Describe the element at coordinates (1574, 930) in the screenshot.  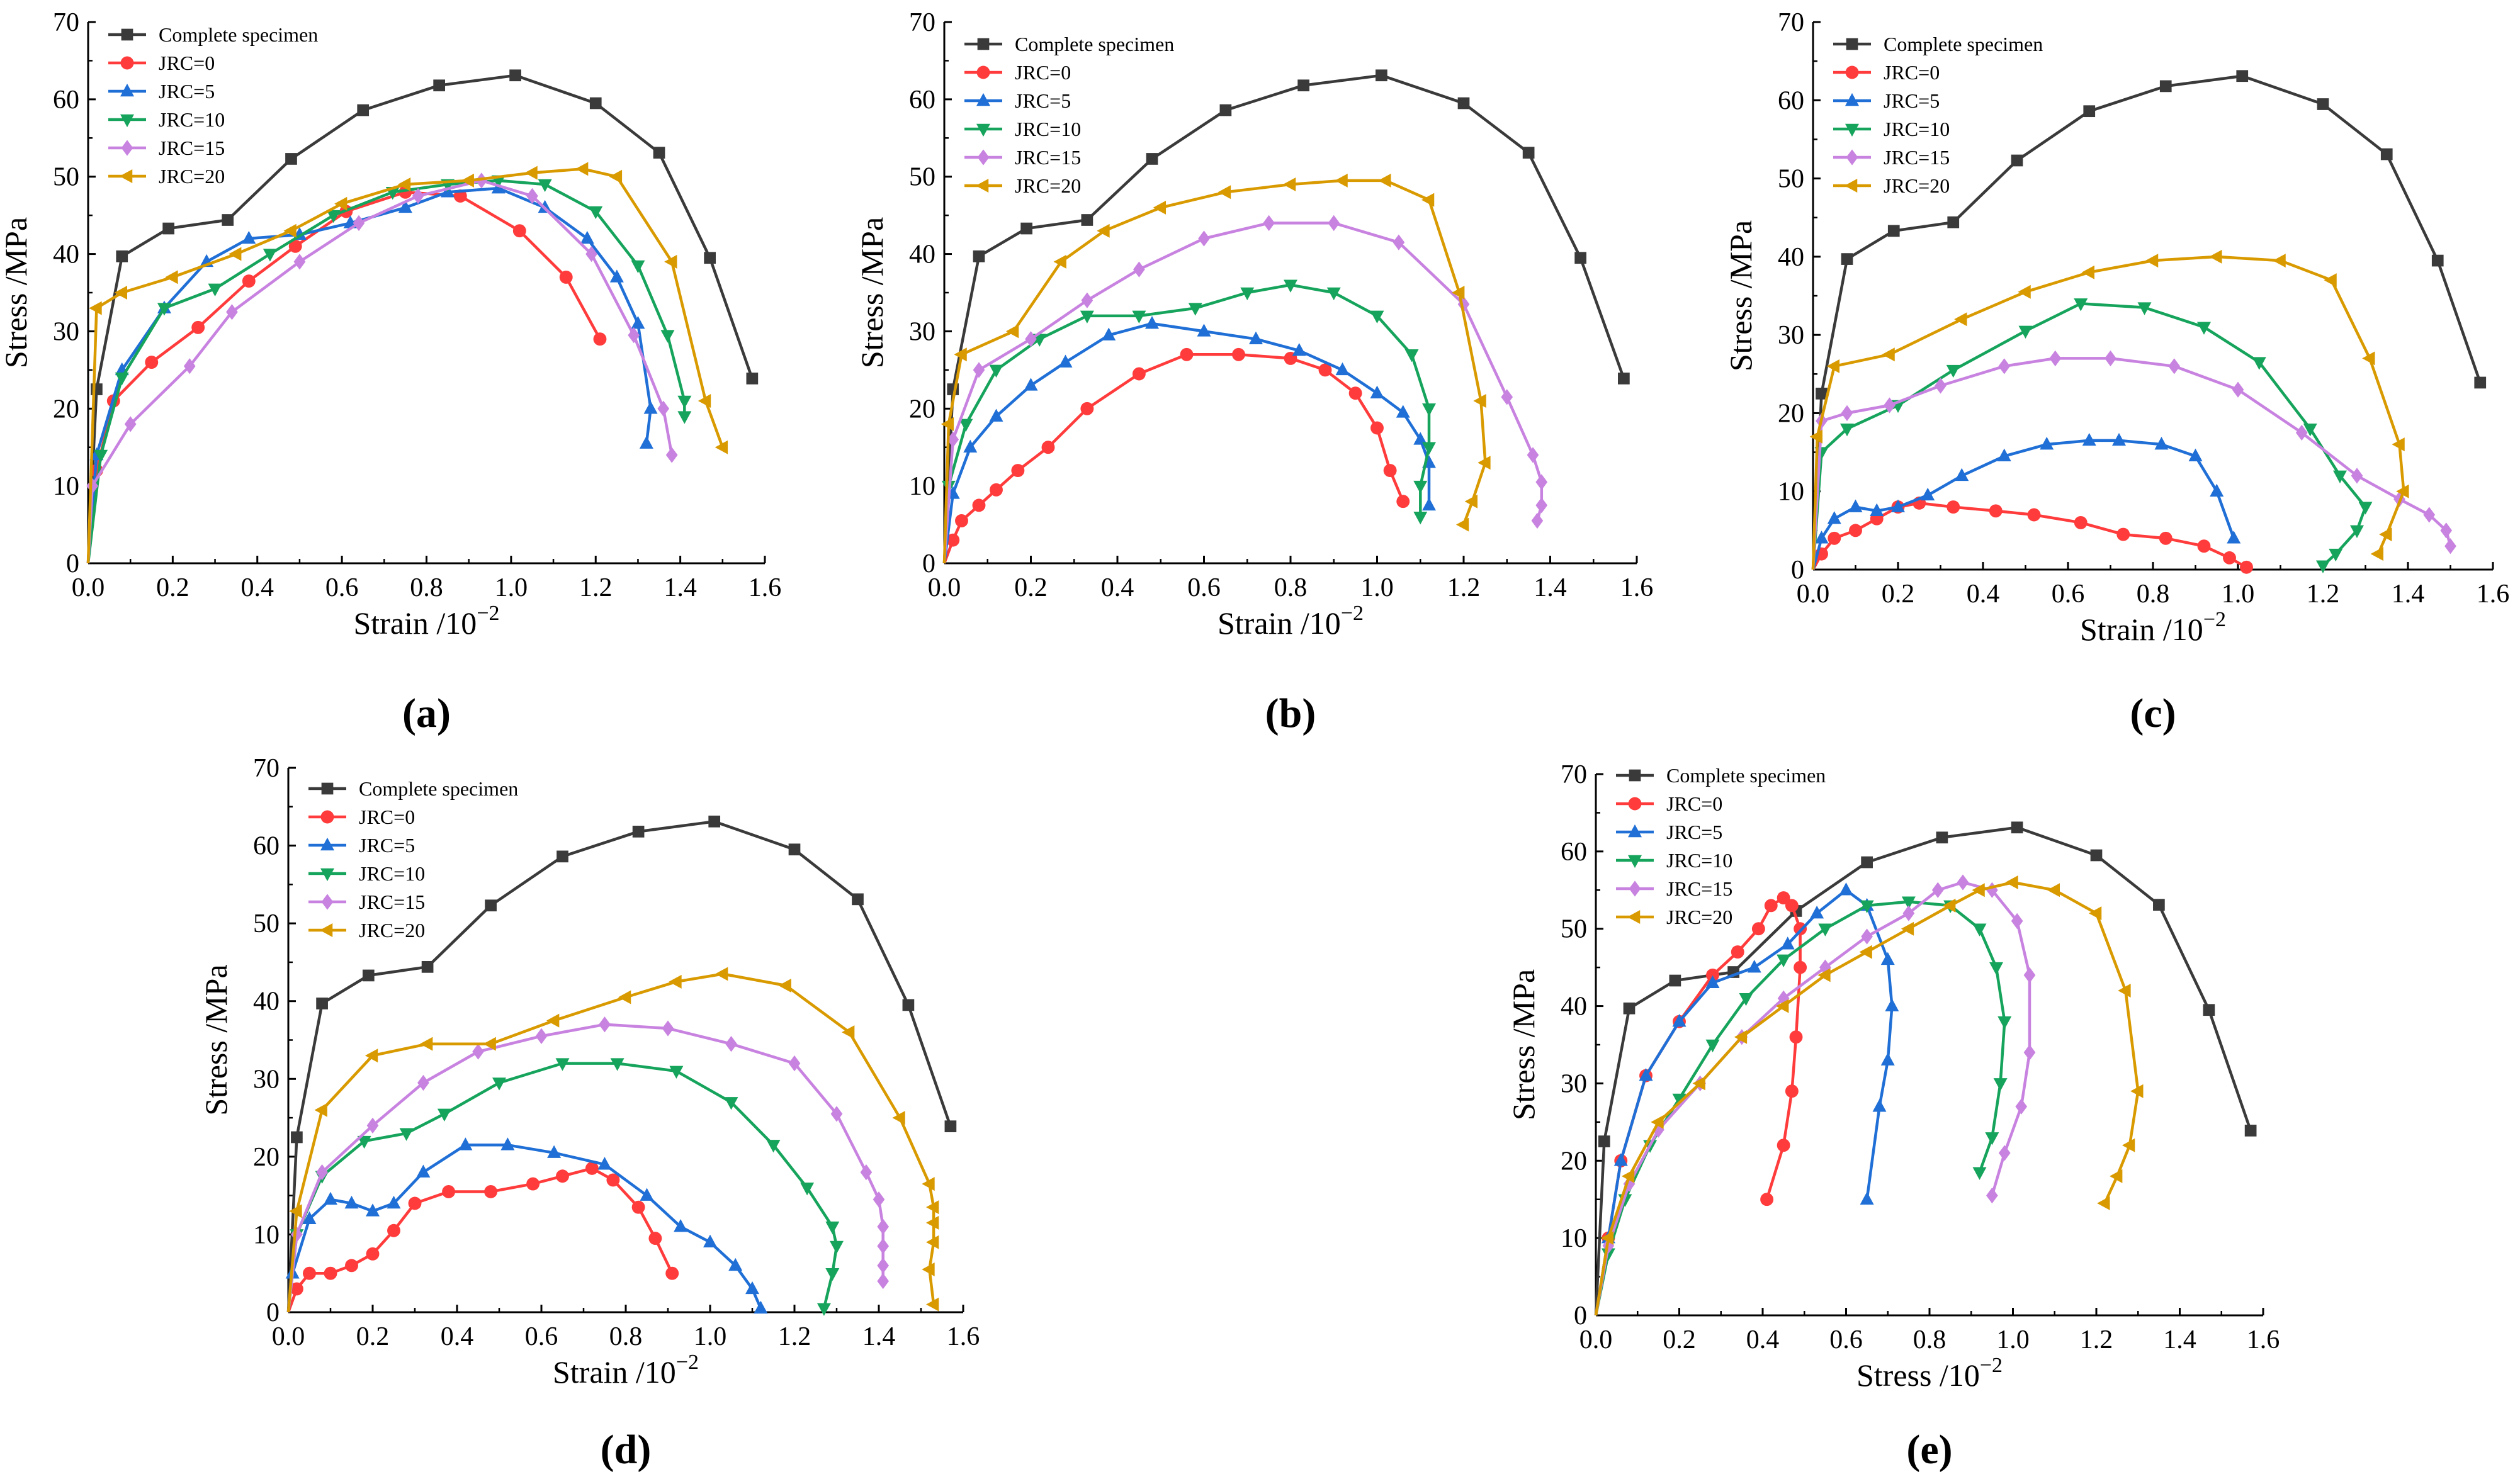
I see `y-tick-label: 50` at that location.